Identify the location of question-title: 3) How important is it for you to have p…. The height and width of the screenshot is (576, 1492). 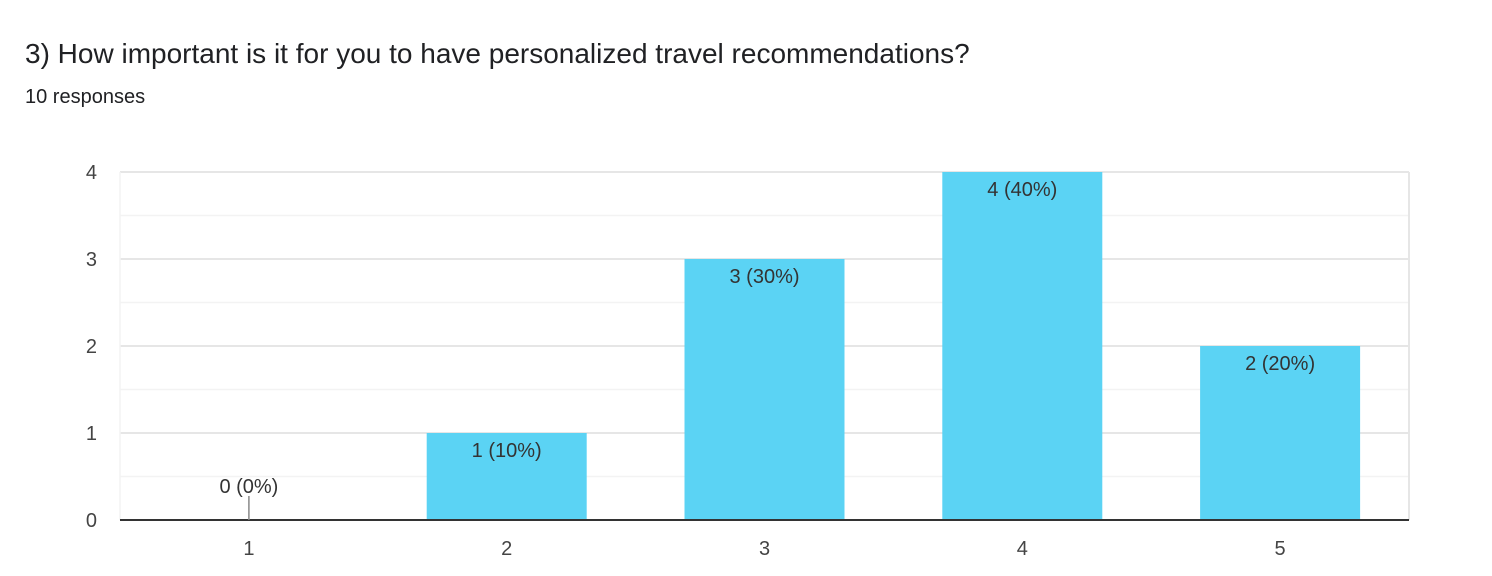
(497, 53).